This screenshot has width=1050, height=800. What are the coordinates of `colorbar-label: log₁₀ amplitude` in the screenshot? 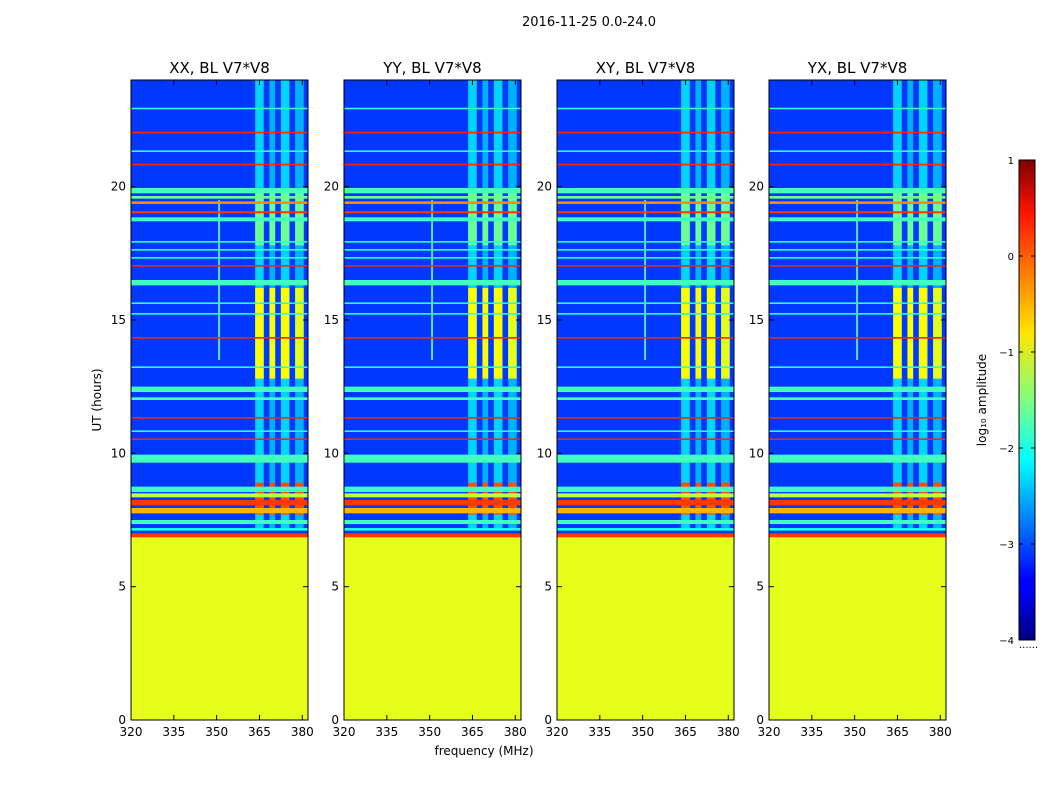 It's located at (982, 400).